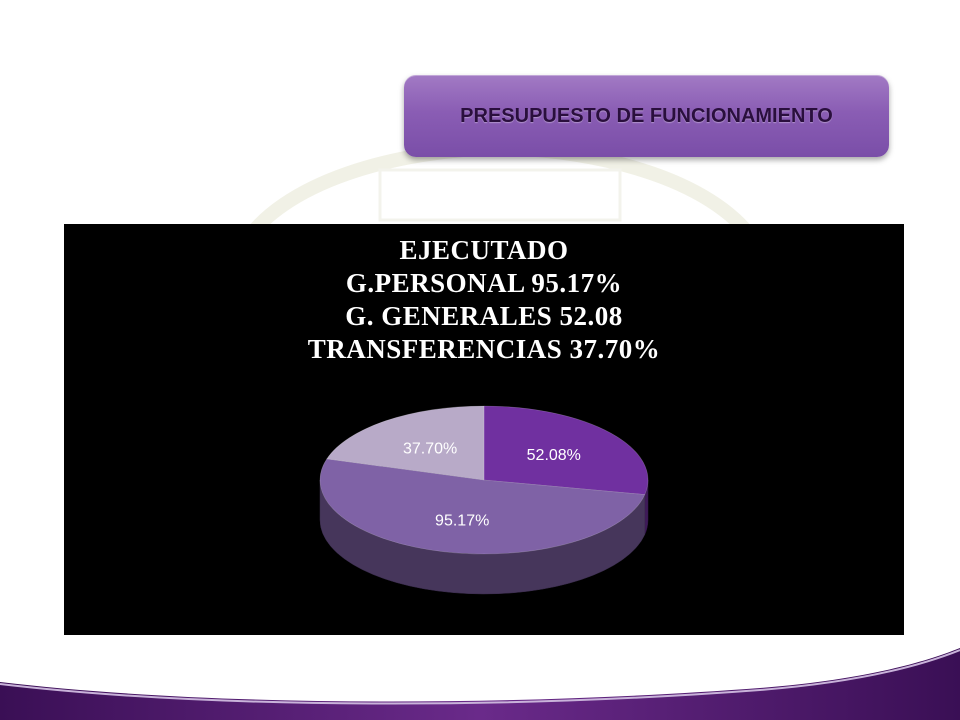  What do you see at coordinates (462, 520) in the screenshot?
I see `pie-data-label-1: 95.17%` at bounding box center [462, 520].